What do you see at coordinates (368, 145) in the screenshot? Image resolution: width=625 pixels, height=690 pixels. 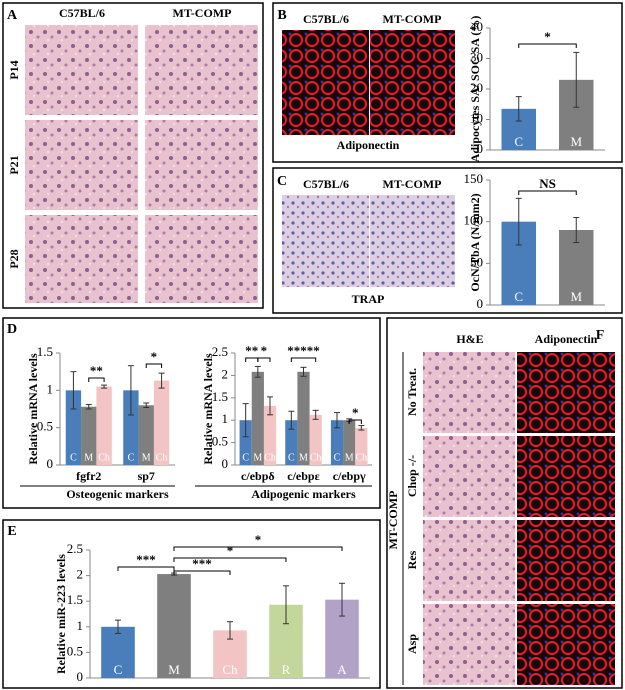 I see `image-caption: Adiponectin` at bounding box center [368, 145].